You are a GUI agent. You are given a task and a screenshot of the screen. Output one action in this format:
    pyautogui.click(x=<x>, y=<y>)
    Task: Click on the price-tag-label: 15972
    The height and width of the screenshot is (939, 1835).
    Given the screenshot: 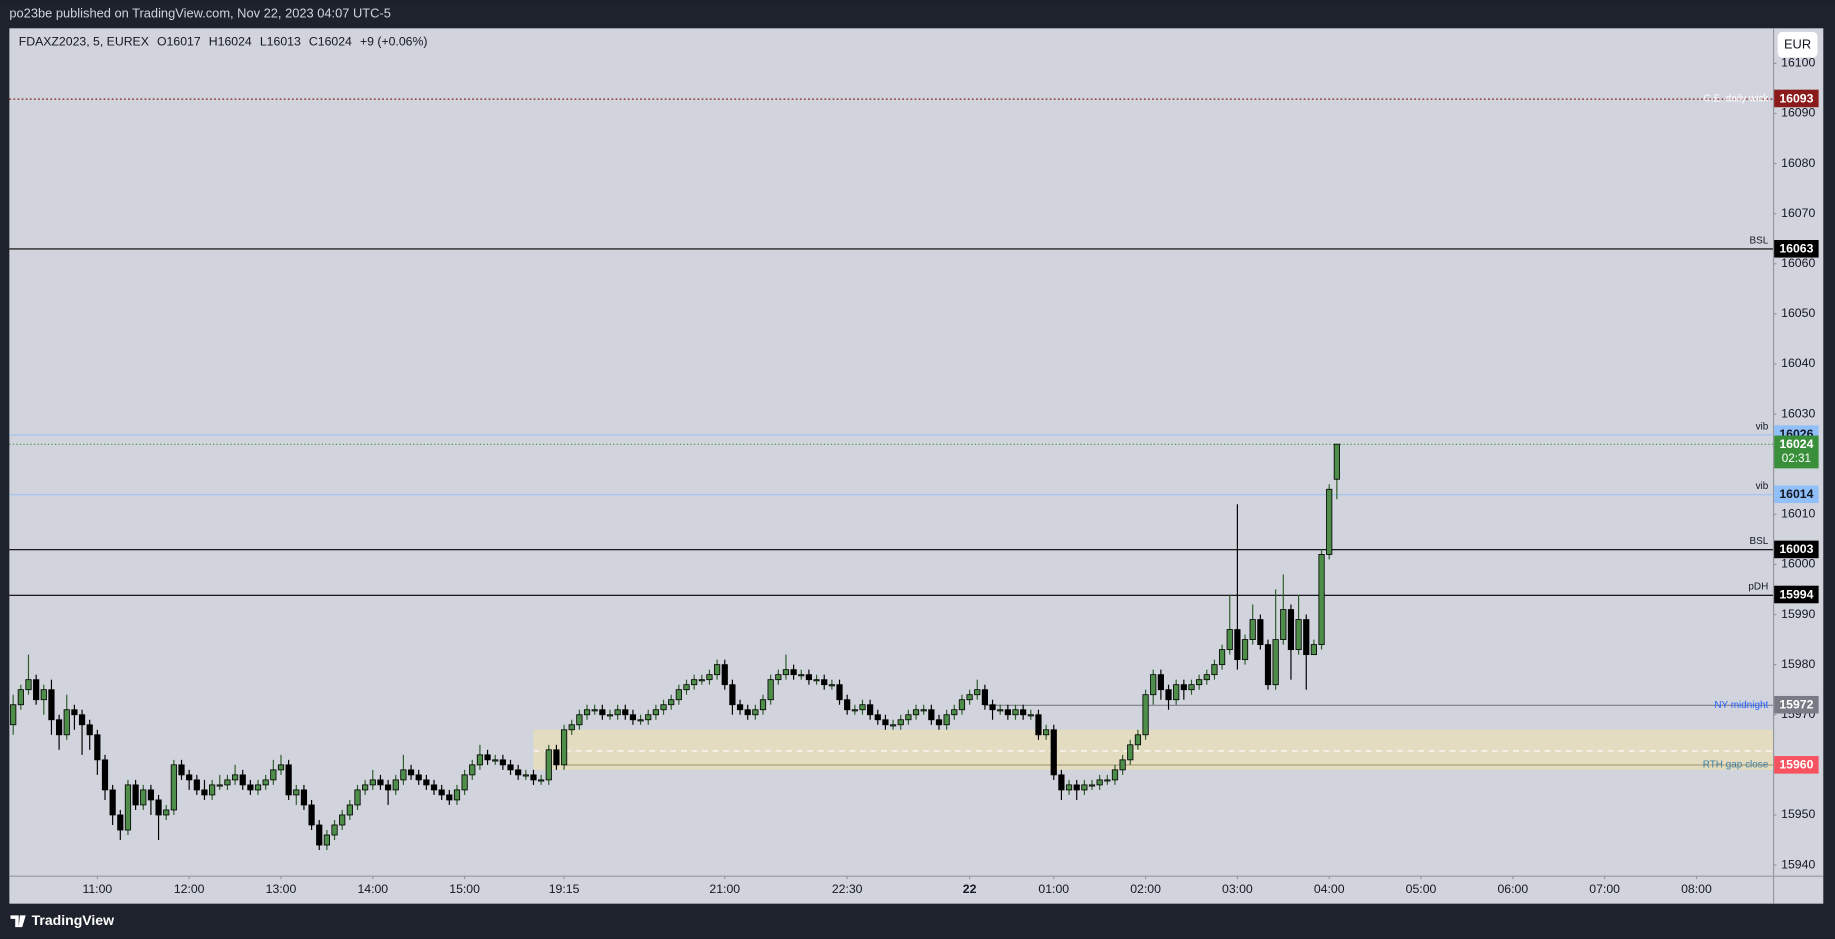 What is the action you would take?
    pyautogui.click(x=1796, y=705)
    